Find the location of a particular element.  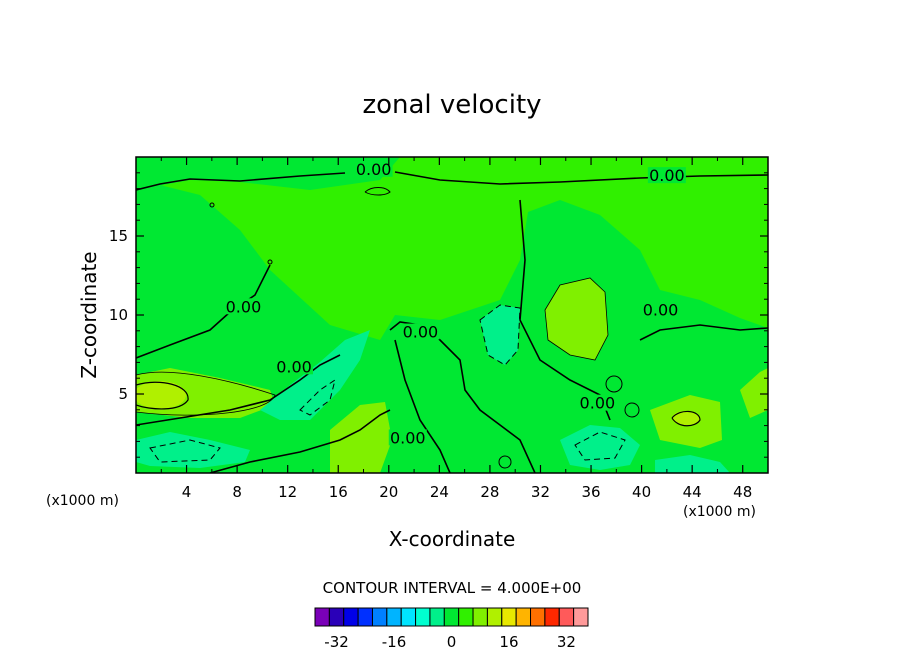

contour-zero-top is located at coordinates (452, 181).